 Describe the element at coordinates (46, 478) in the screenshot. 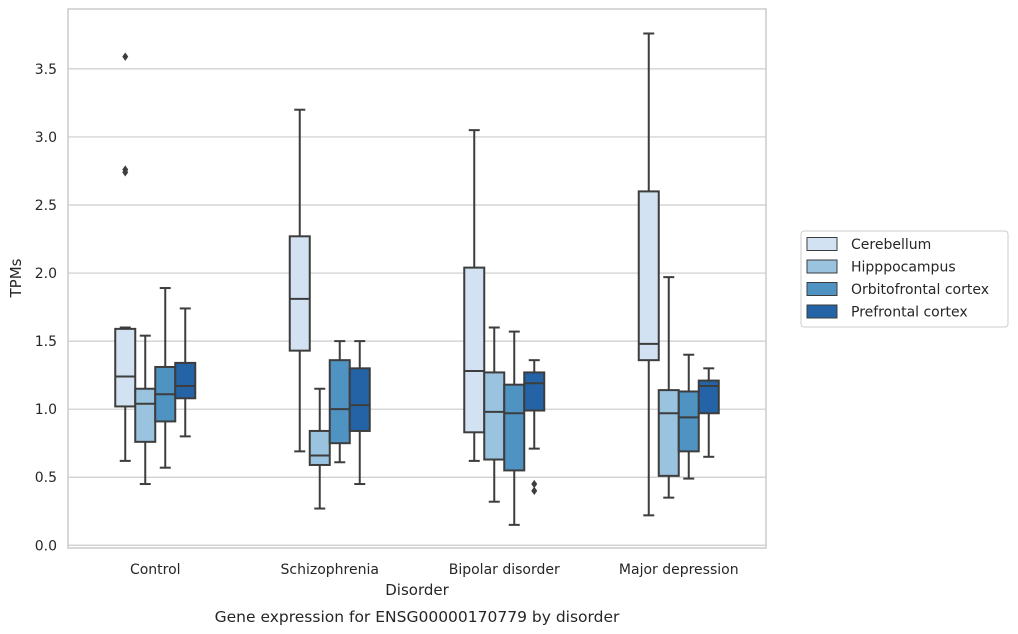

I see `y-tick-label: 0.5` at that location.